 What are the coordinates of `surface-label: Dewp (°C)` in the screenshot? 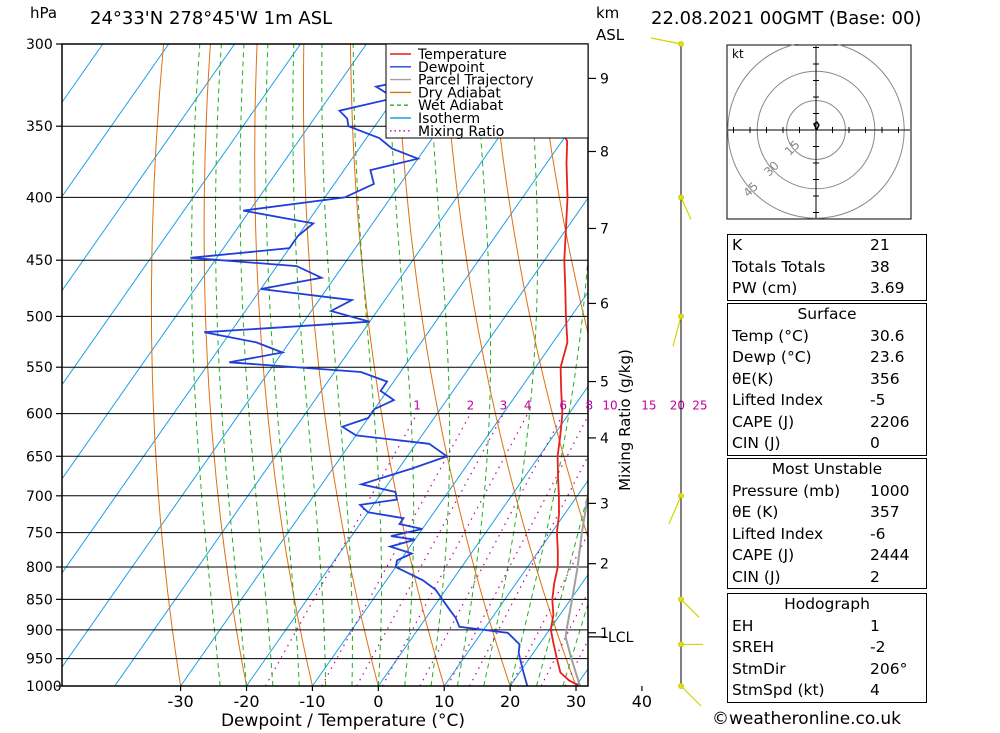 It's located at (772, 357).